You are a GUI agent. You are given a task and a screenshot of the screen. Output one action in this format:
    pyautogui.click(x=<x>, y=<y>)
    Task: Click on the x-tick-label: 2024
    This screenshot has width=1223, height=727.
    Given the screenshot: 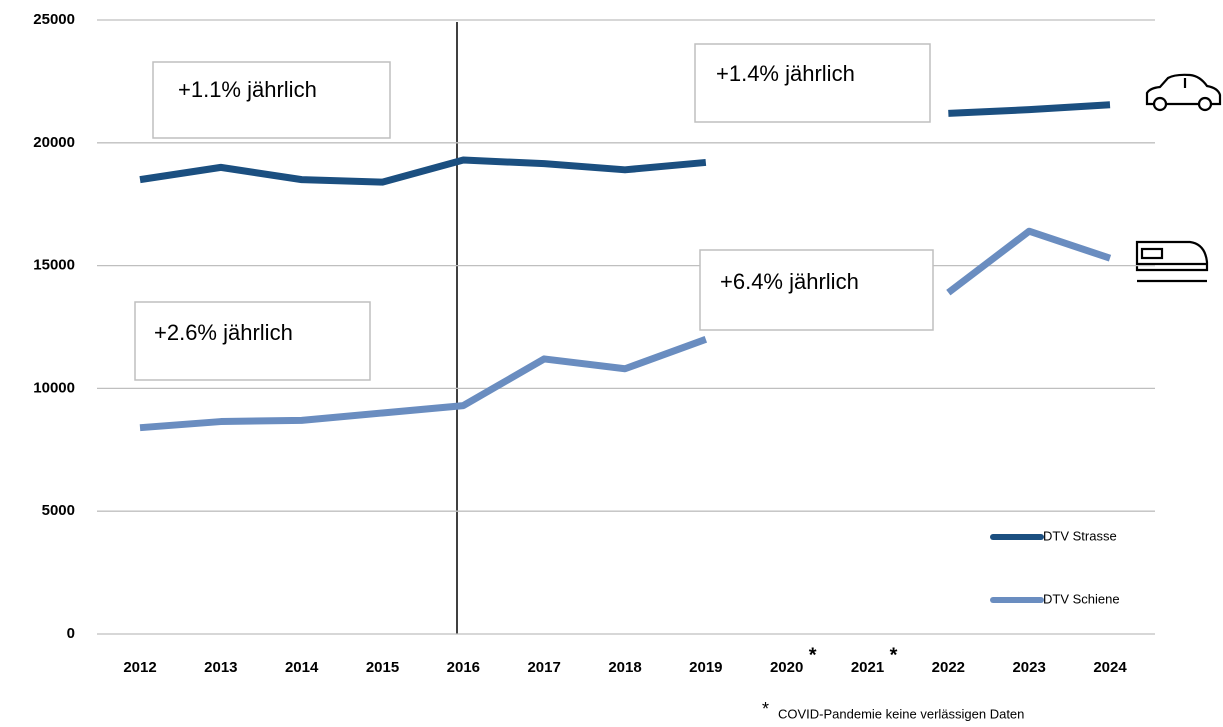 What is the action you would take?
    pyautogui.click(x=1110, y=667)
    